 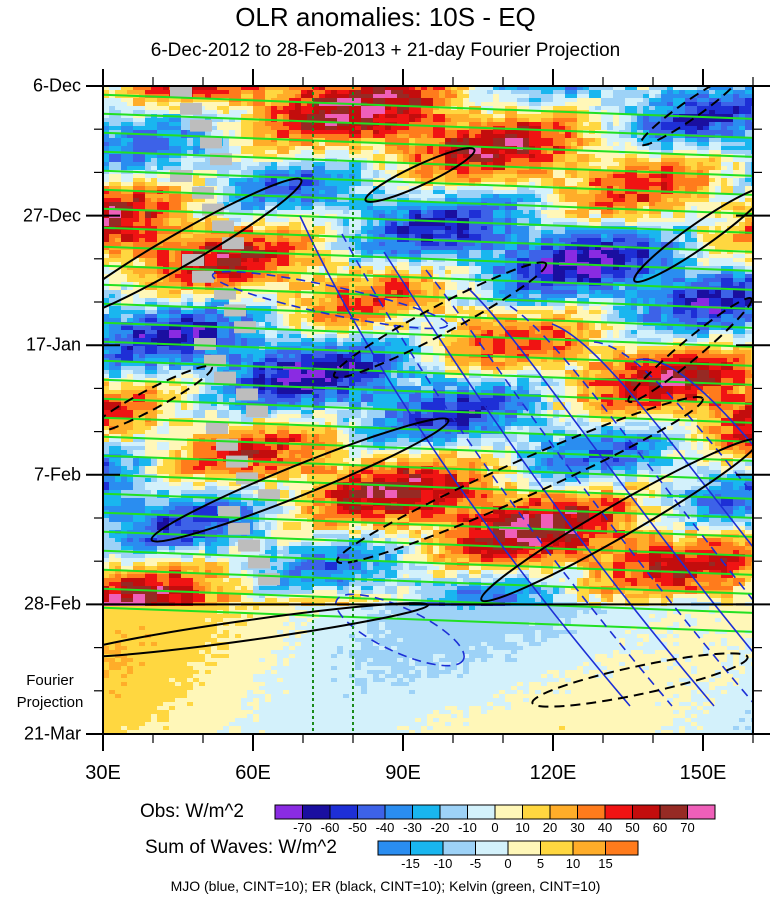 What do you see at coordinates (192, 812) in the screenshot?
I see `legend-label: Obs: W/m^2` at bounding box center [192, 812].